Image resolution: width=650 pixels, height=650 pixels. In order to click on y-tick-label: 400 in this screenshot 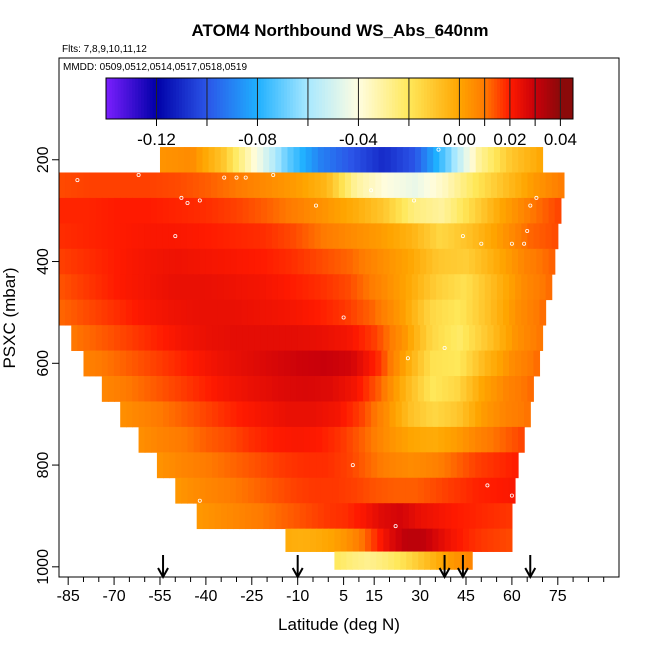, I will do `click(43, 261)`.